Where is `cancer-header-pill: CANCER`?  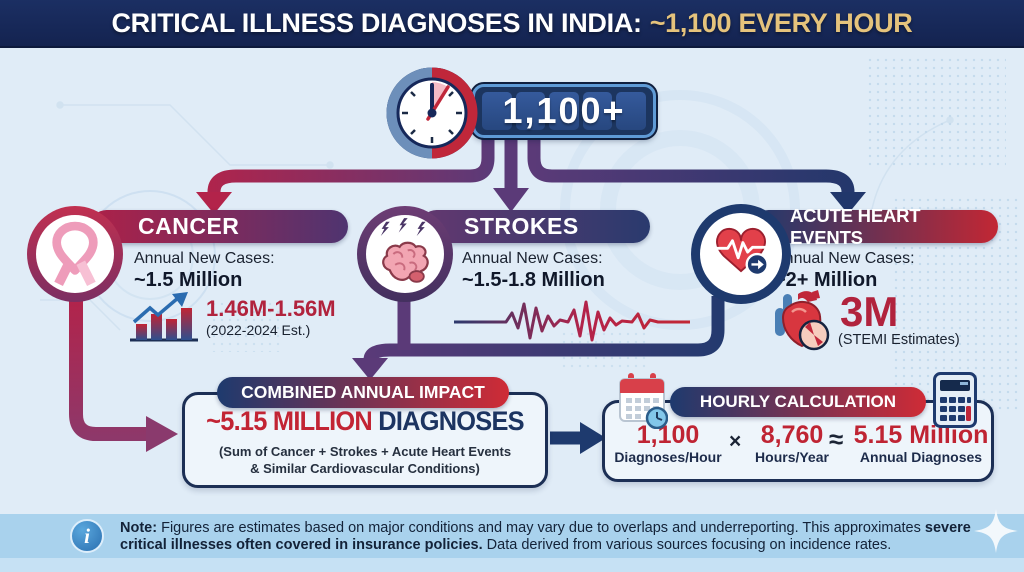 cancer-header-pill: CANCER is located at coordinates (219, 226).